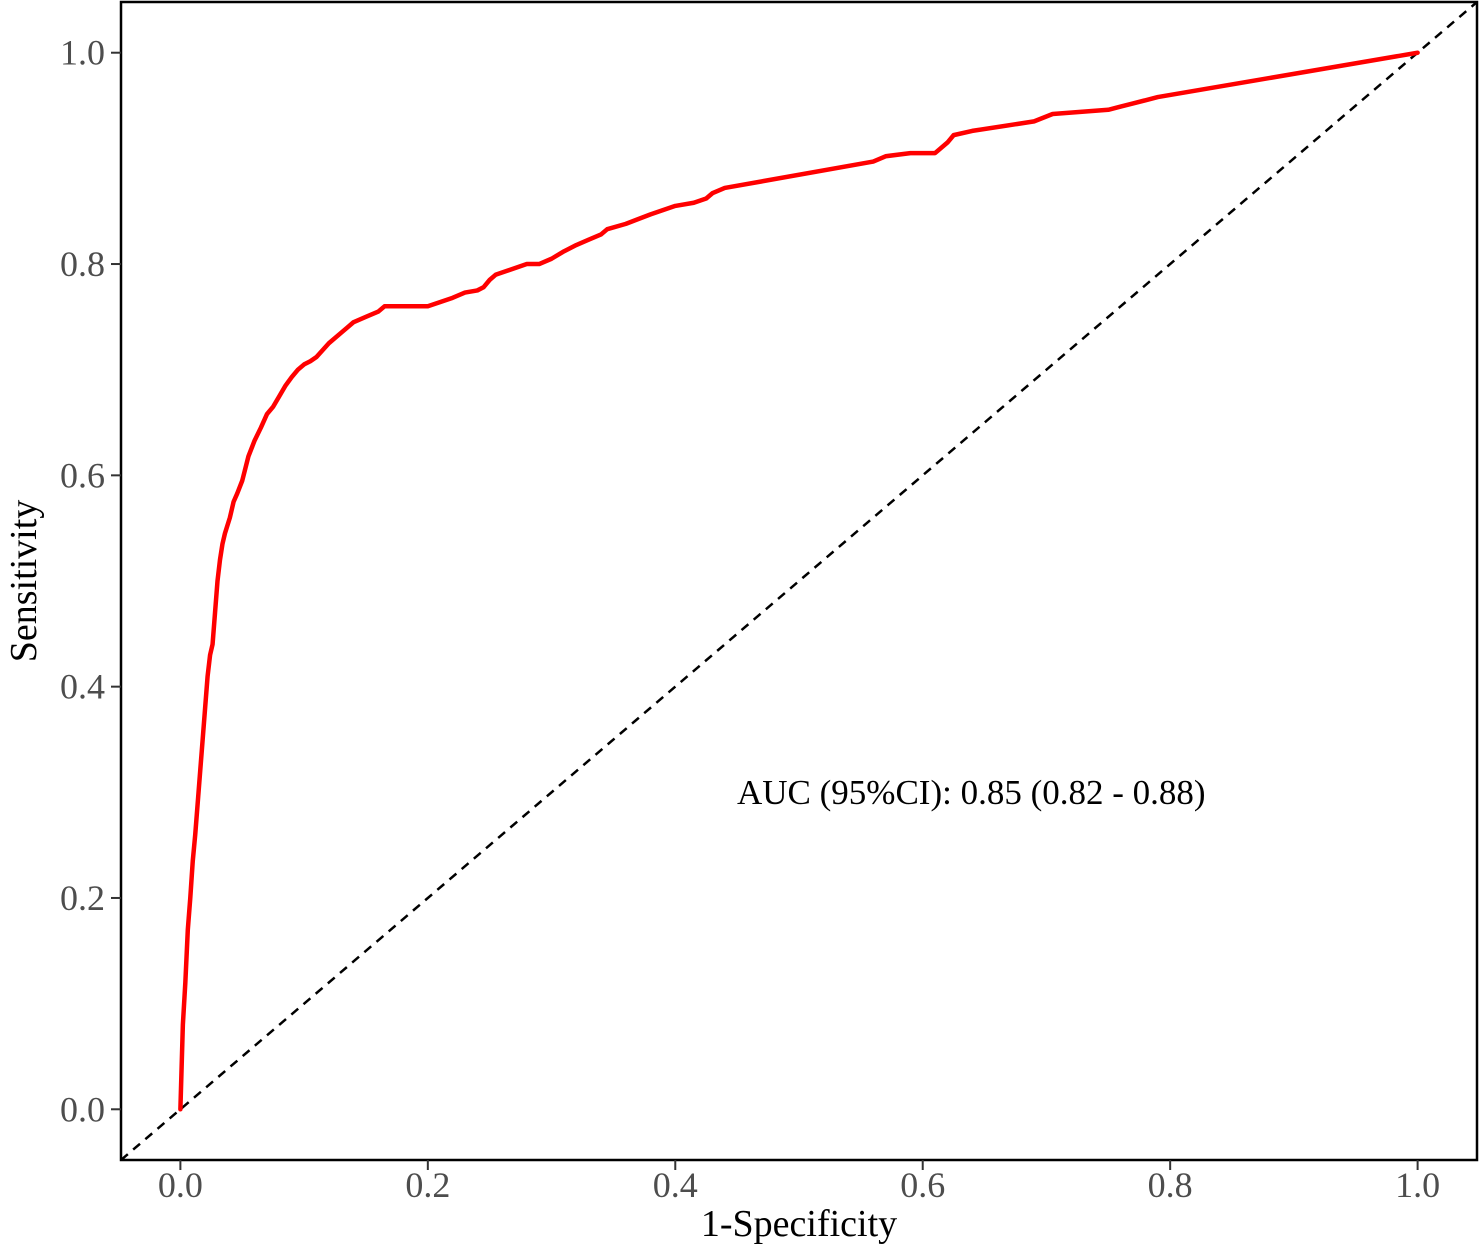 The height and width of the screenshot is (1247, 1480). I want to click on y-axis-title: Sensitivity, so click(24, 581).